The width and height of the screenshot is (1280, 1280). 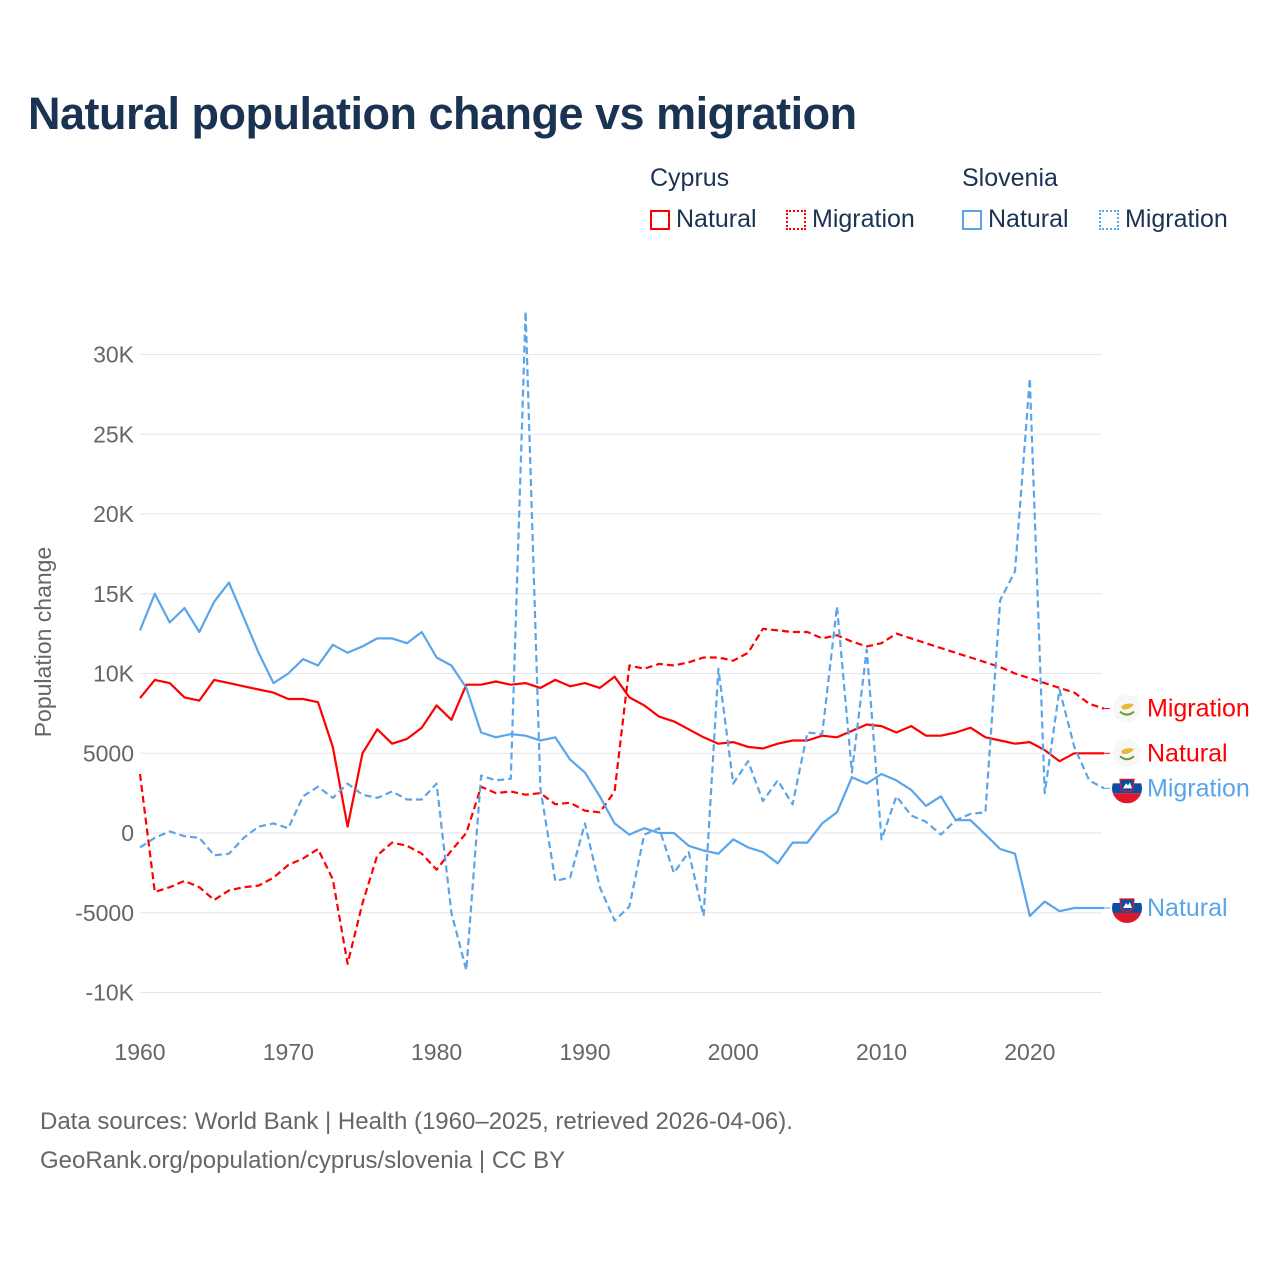 I want to click on legend-item-cyprus-natural: Natural, so click(x=703, y=219).